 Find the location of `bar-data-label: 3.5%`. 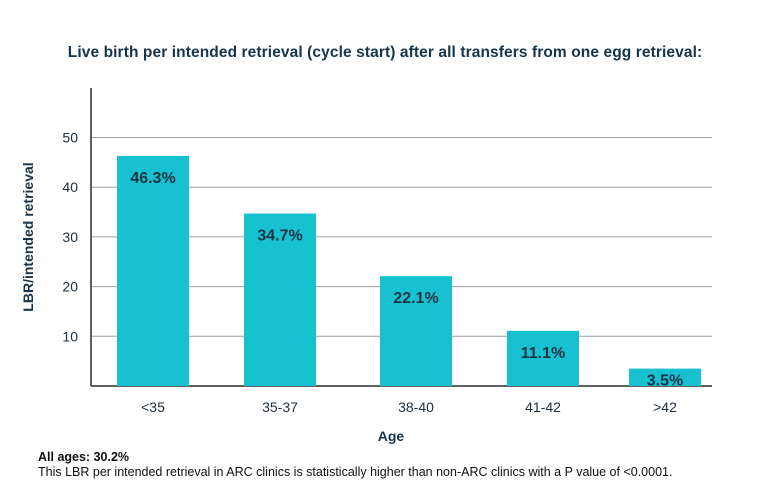

bar-data-label: 3.5% is located at coordinates (665, 381).